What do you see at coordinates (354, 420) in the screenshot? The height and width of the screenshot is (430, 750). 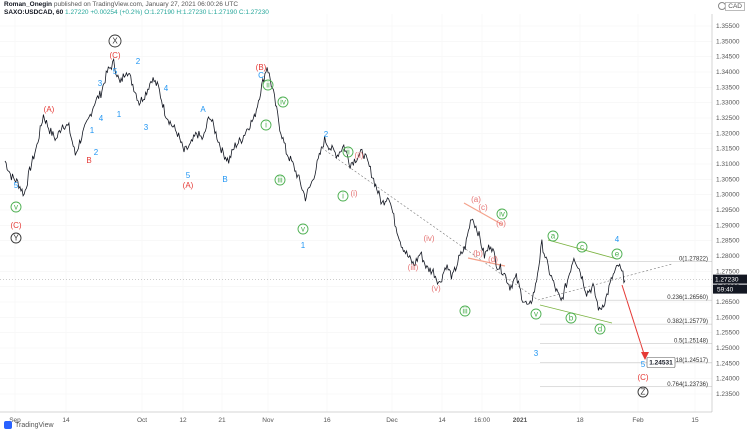 I see `x-axis: Sep 14 Oct 12 21 Nov 16 Dec 14 16:00 2021 18 Feb 15` at bounding box center [354, 420].